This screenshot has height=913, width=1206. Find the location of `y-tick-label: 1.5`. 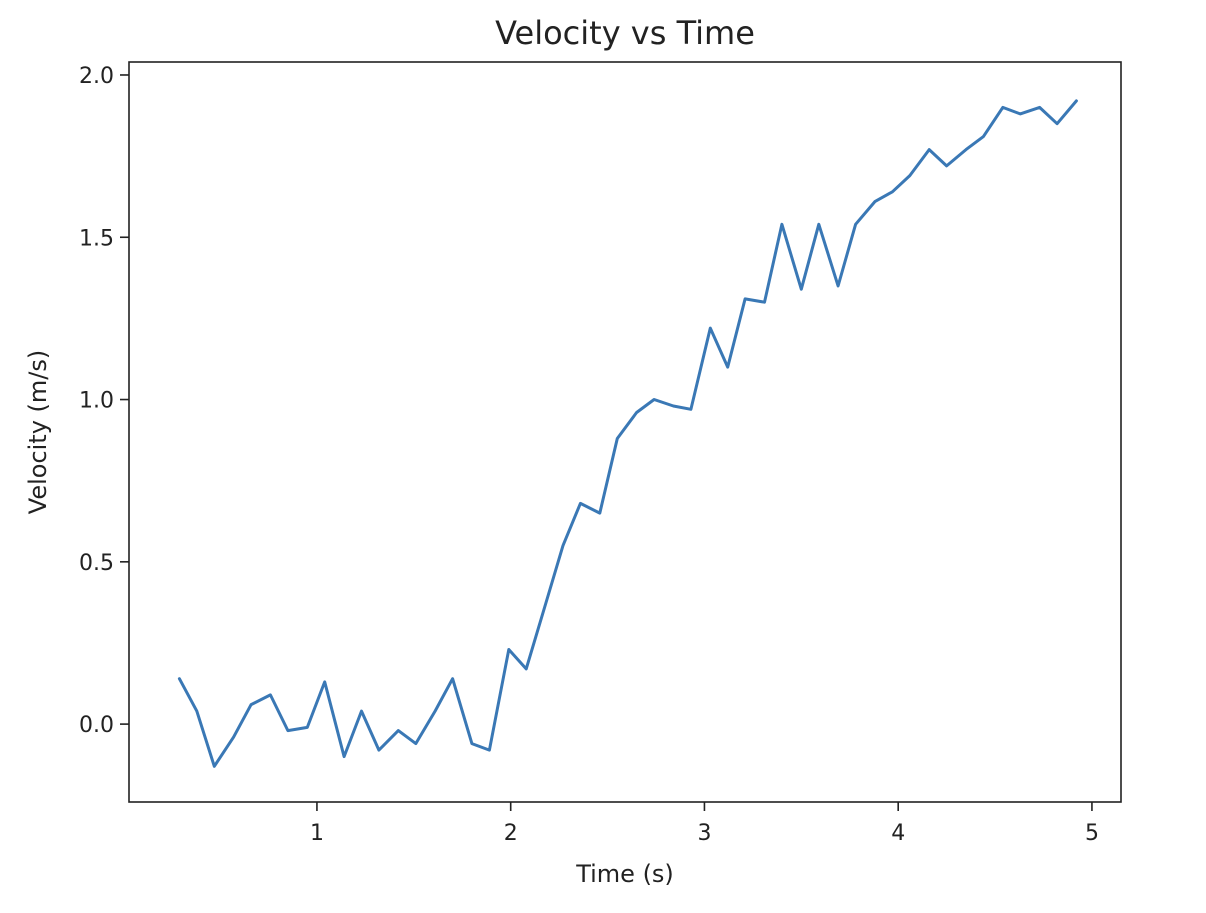

y-tick-label: 1.5 is located at coordinates (96, 238).